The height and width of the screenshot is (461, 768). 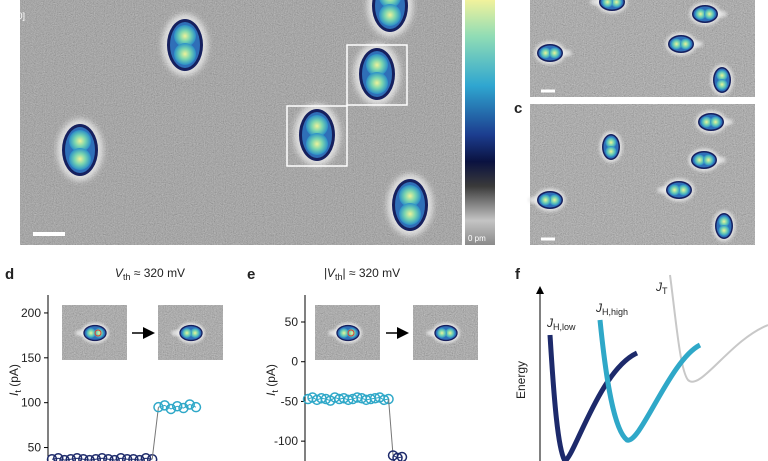 I want to click on molecules, so click(x=632, y=121).